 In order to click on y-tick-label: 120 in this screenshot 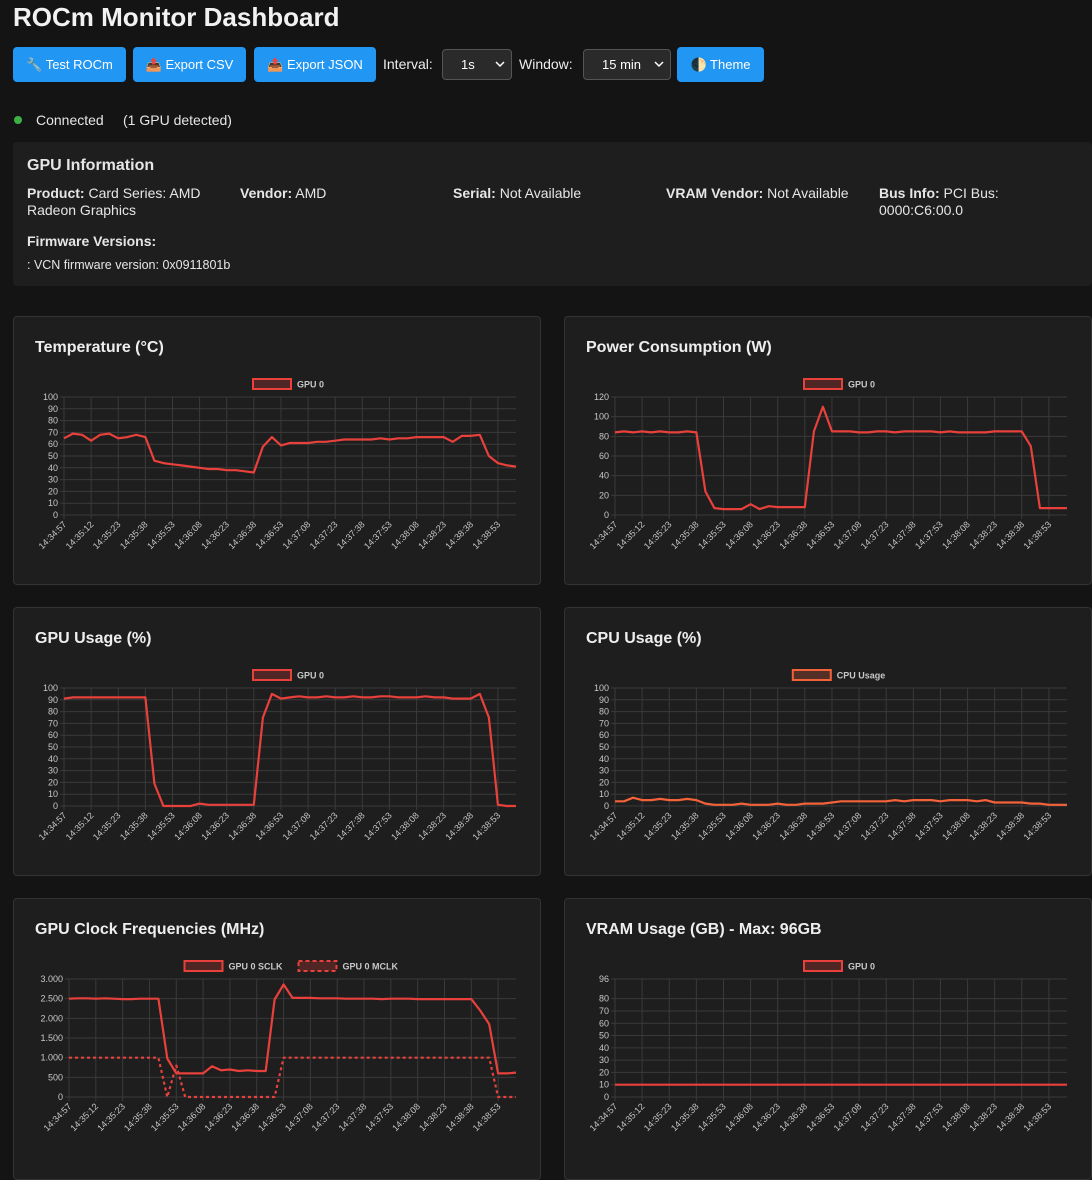, I will do `click(601, 397)`.